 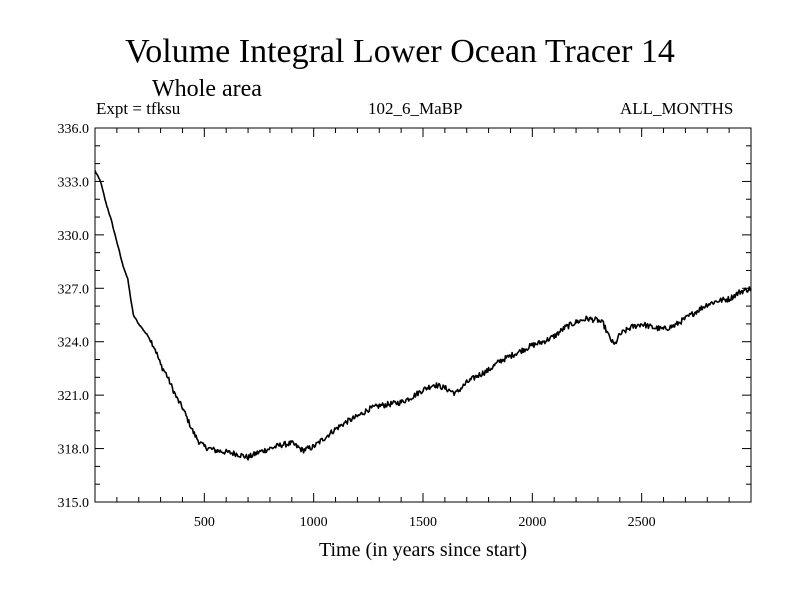 I want to click on x-tick-label: 1500, so click(x=423, y=522).